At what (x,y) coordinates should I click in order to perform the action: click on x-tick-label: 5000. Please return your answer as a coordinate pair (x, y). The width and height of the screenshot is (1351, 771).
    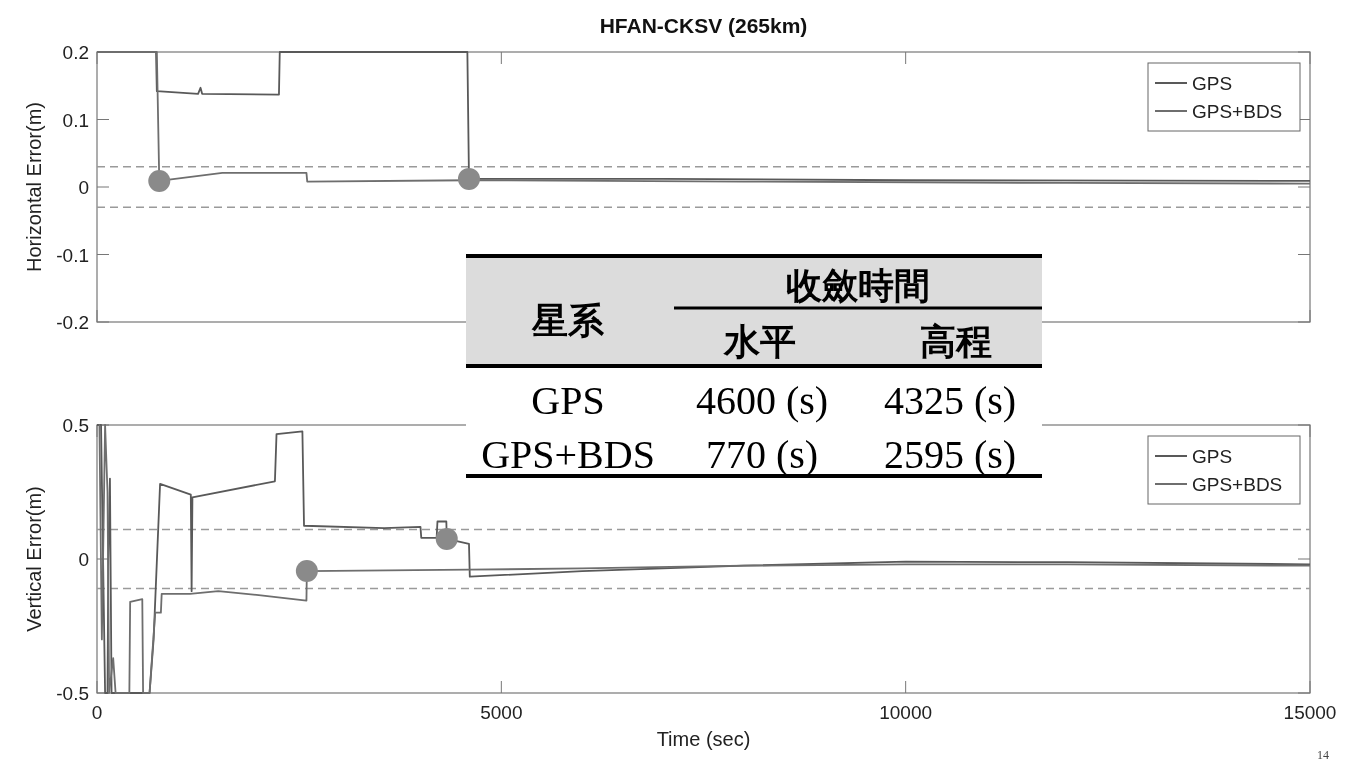
    Looking at the image, I should click on (501, 712).